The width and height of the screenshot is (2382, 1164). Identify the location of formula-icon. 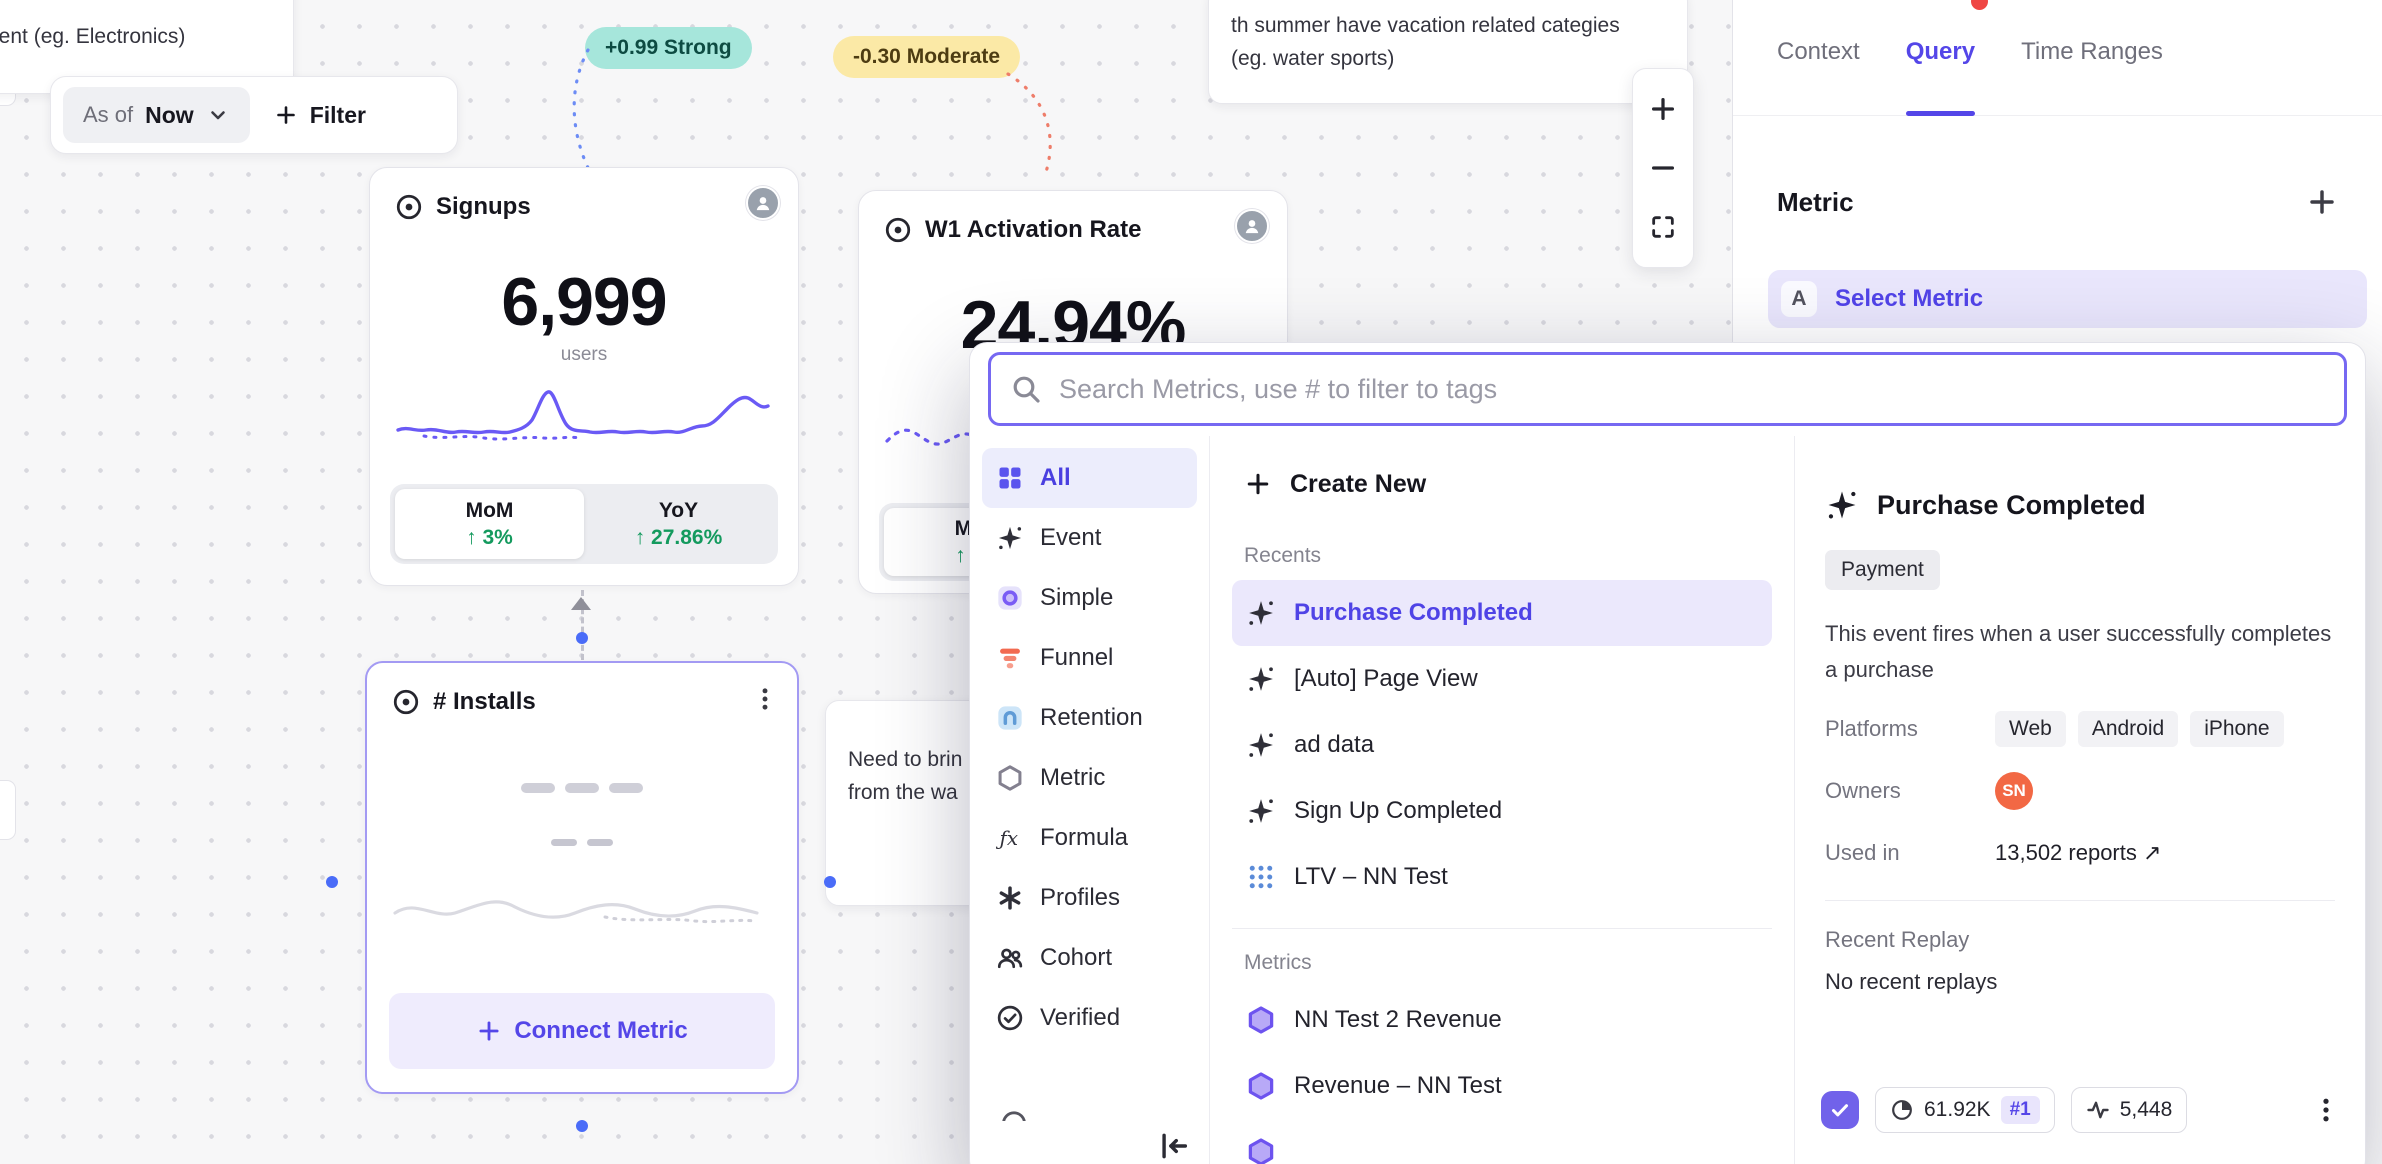
(1010, 838).